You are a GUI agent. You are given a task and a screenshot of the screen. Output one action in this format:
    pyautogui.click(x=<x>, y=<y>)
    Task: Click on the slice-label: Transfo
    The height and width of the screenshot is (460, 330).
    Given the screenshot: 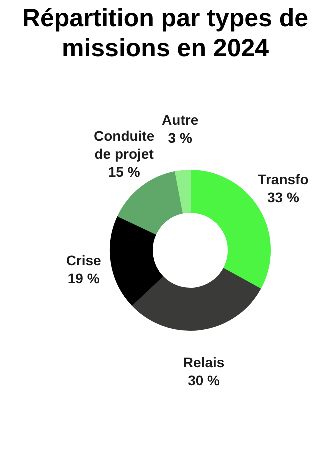 What is the action you would take?
    pyautogui.click(x=283, y=179)
    